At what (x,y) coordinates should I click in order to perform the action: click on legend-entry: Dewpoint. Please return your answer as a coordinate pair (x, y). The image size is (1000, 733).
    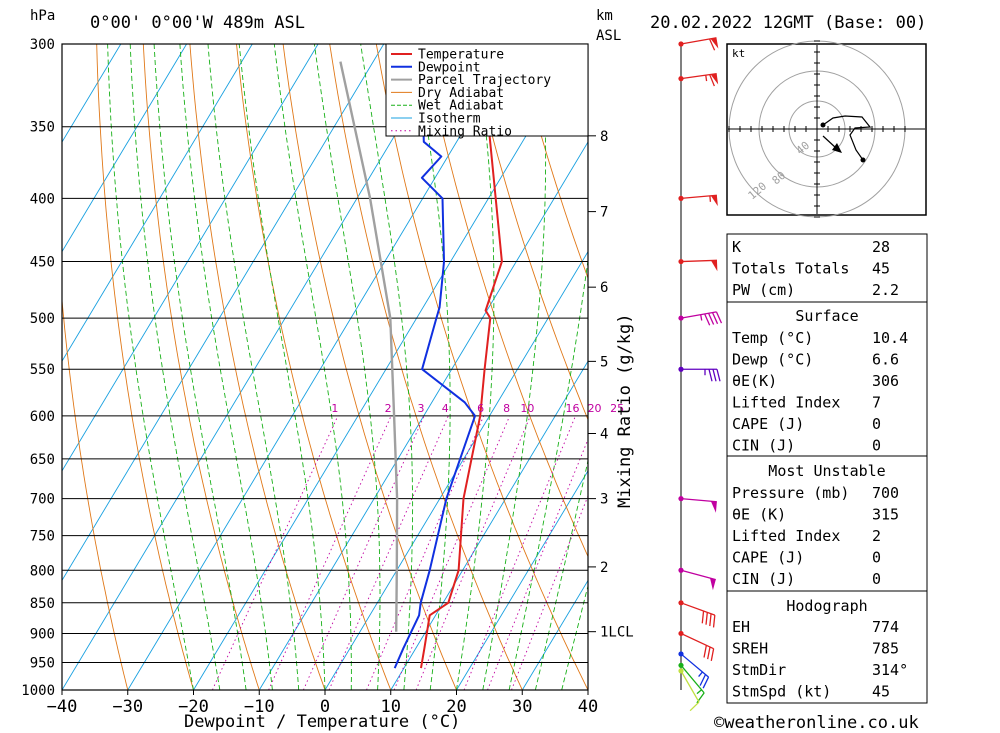
    Looking at the image, I should click on (449, 67).